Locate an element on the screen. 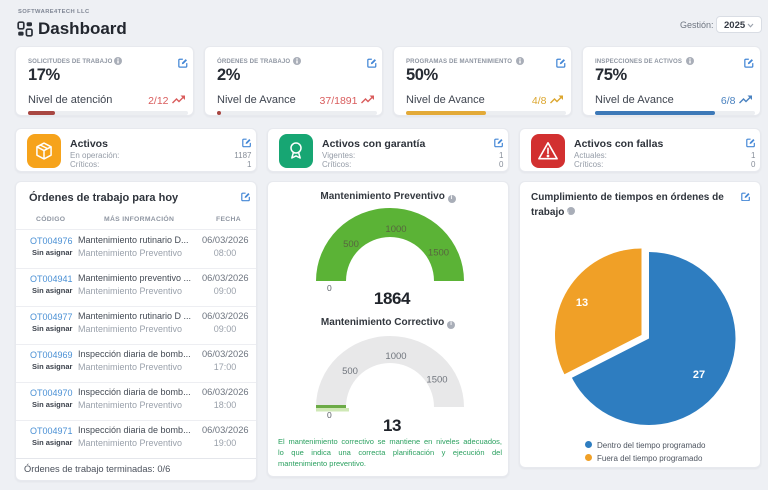 The width and height of the screenshot is (768, 490). svg-text: 13 is located at coordinates (582, 303).